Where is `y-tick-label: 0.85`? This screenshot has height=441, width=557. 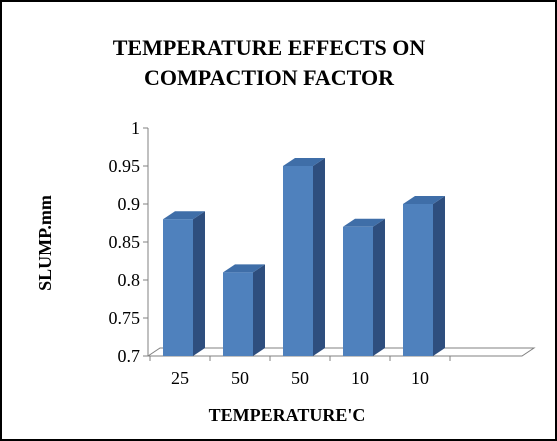 y-tick-label: 0.85 is located at coordinates (125, 242).